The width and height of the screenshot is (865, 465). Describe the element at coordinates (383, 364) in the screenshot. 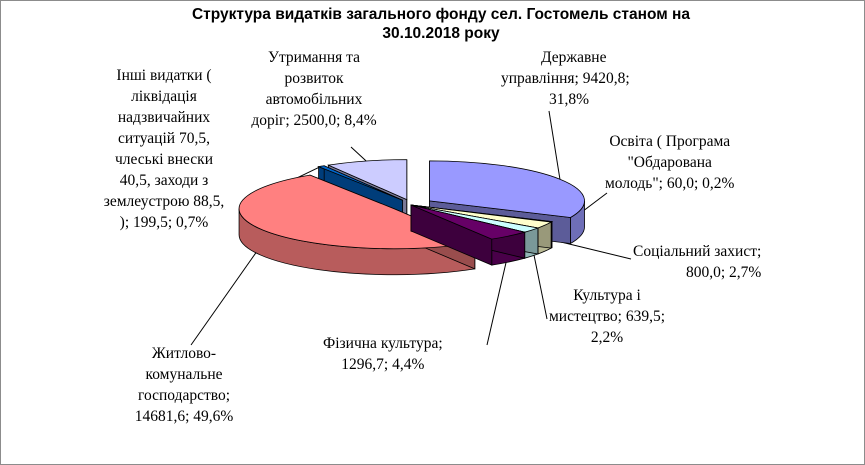

I see `label-line: 1296,7; 4,4%` at that location.